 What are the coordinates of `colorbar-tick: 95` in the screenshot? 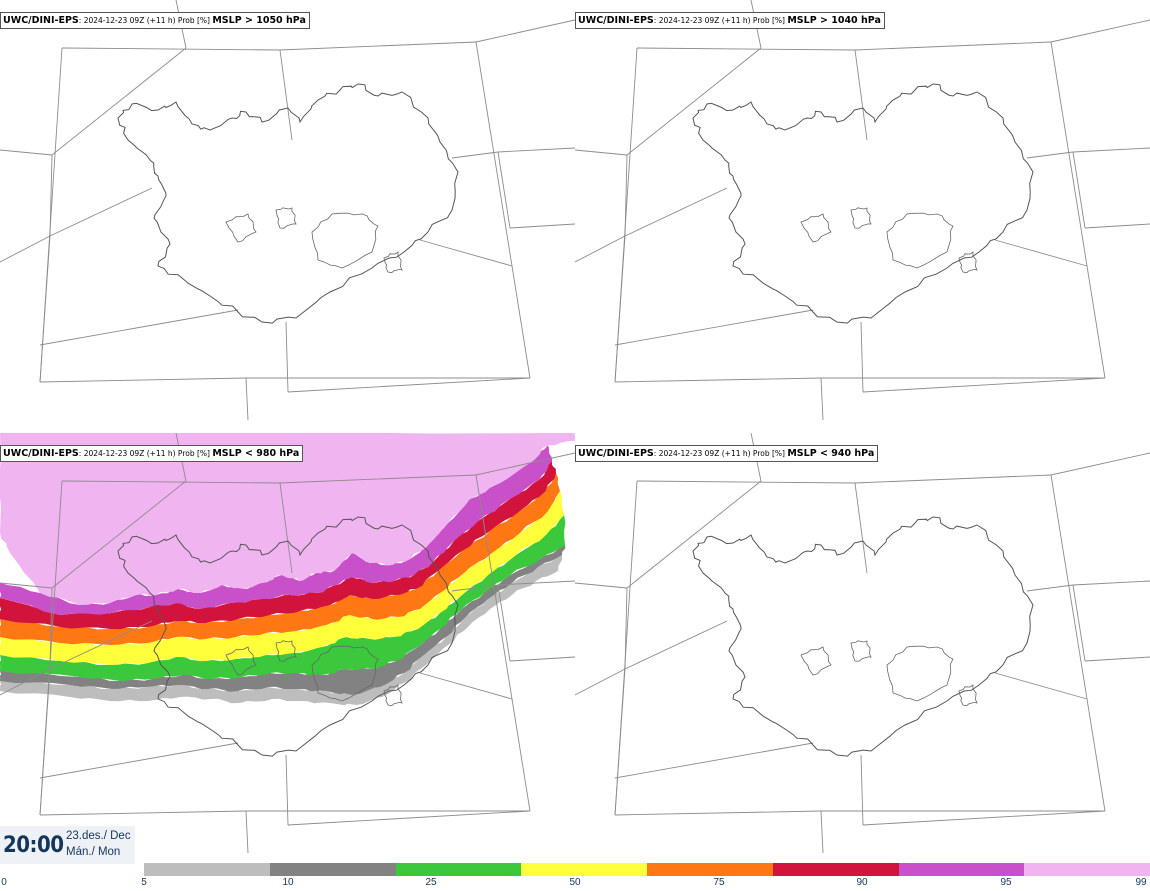 It's located at (1006, 882).